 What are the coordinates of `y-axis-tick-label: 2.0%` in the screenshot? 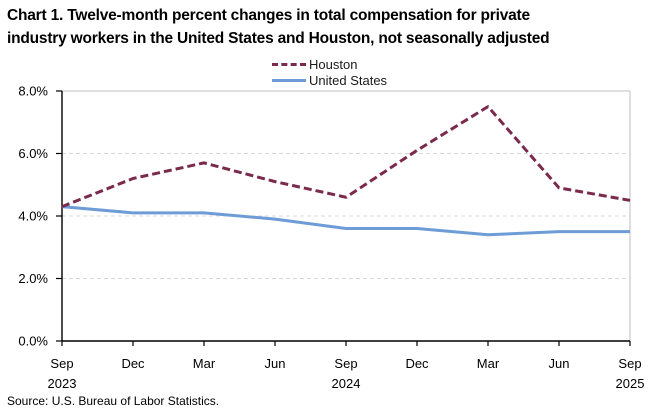 It's located at (33, 278).